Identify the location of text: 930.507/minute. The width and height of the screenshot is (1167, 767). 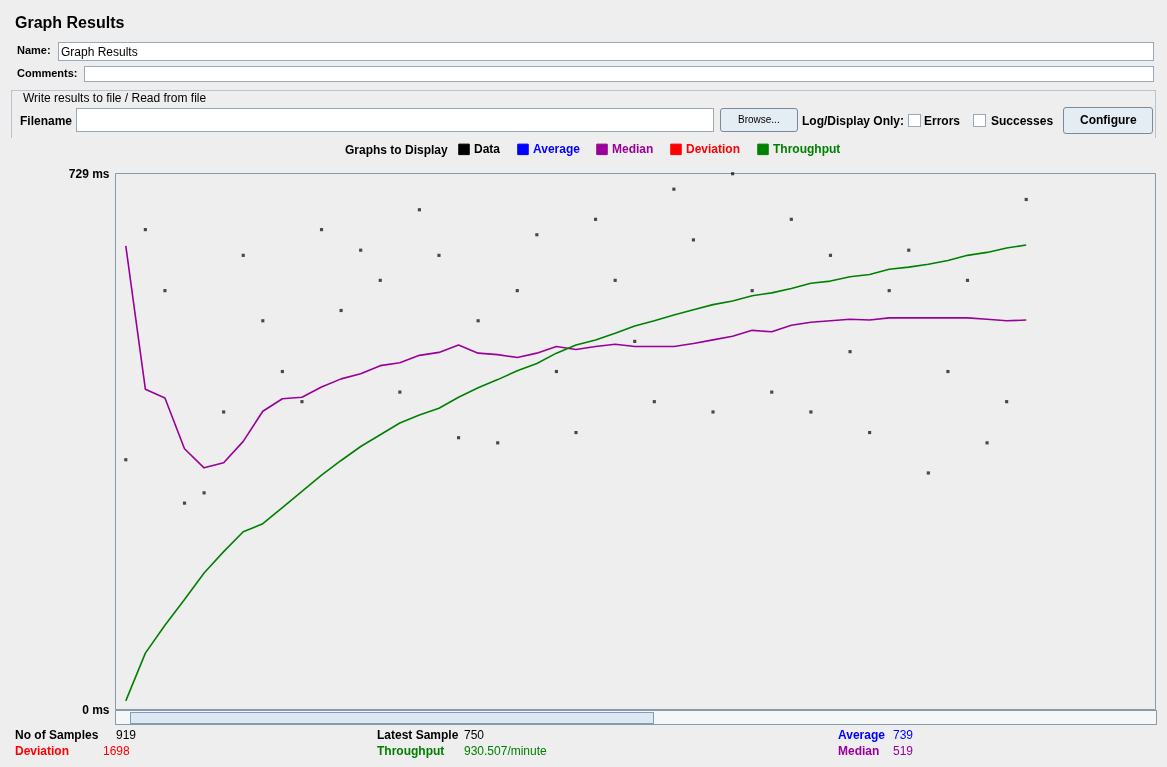
(505, 751).